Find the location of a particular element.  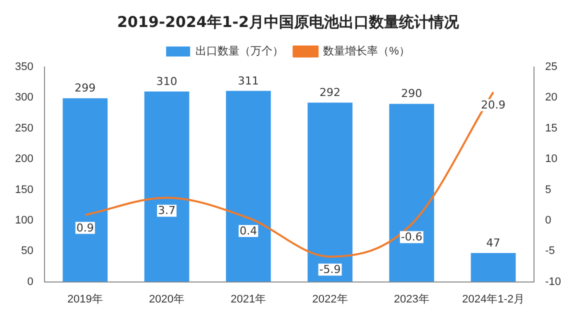

x-tick-label: 2022年 is located at coordinates (330, 299).